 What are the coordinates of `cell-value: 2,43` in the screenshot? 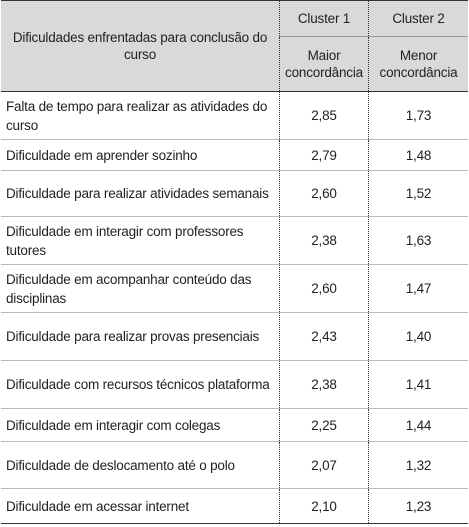 It's located at (324, 336).